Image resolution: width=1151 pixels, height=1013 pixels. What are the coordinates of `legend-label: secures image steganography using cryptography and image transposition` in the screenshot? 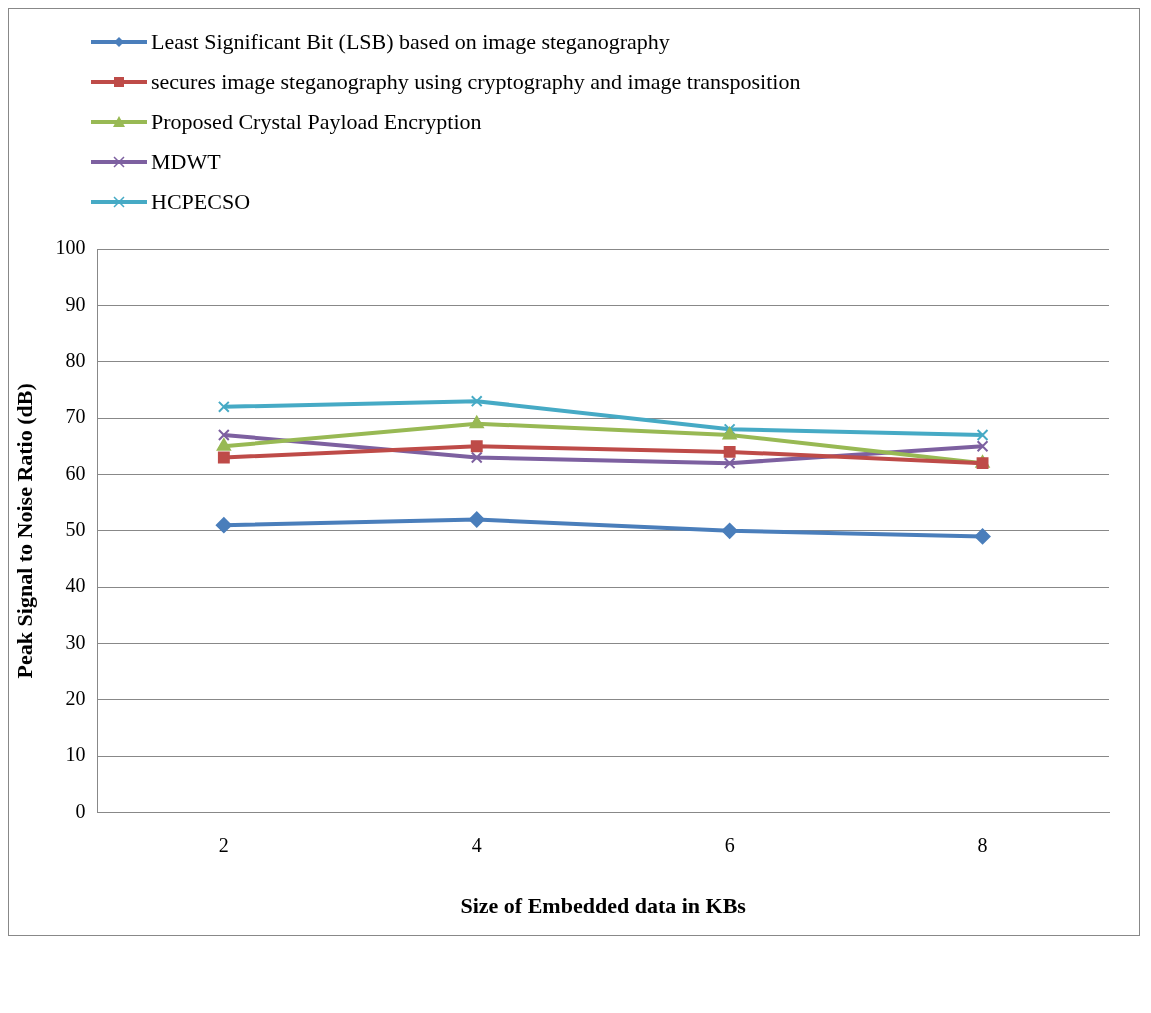 It's located at (476, 82).